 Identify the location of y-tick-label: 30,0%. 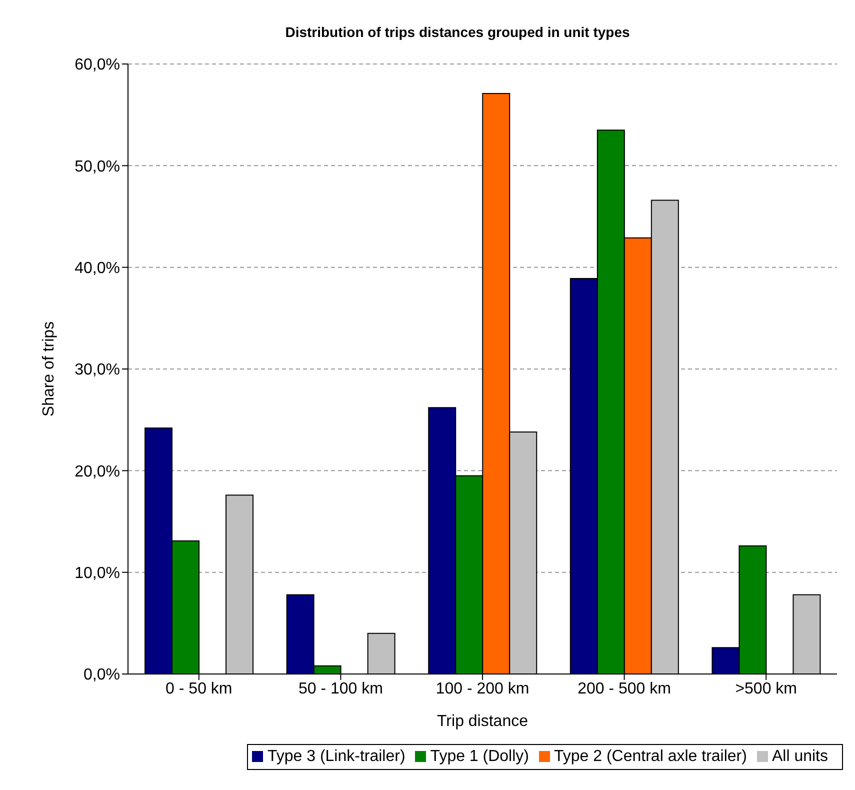
(97, 370).